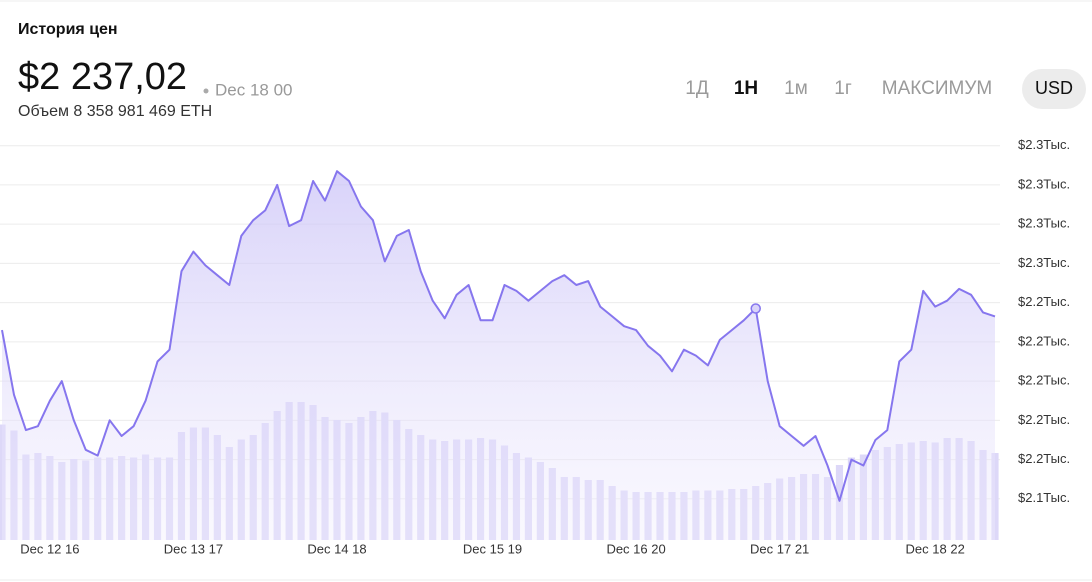  What do you see at coordinates (115, 111) in the screenshot?
I see `volume-summary: Объем 8 358 981 469 ETH` at bounding box center [115, 111].